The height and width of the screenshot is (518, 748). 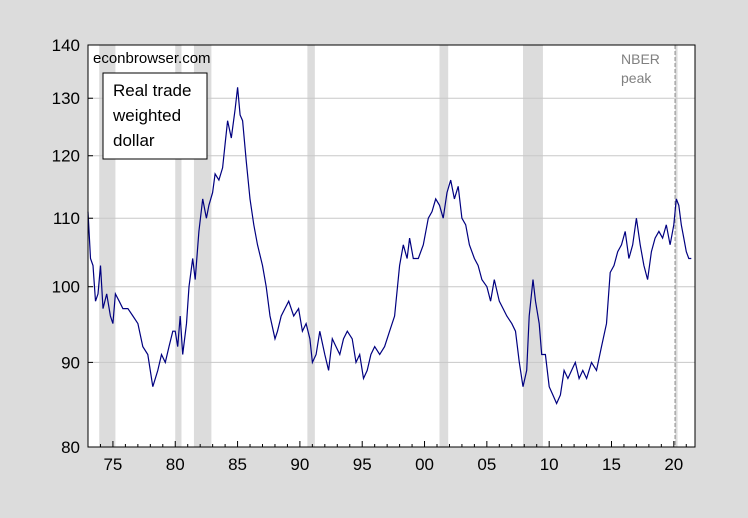 I want to click on x-tick-label-10: 10, so click(x=549, y=464).